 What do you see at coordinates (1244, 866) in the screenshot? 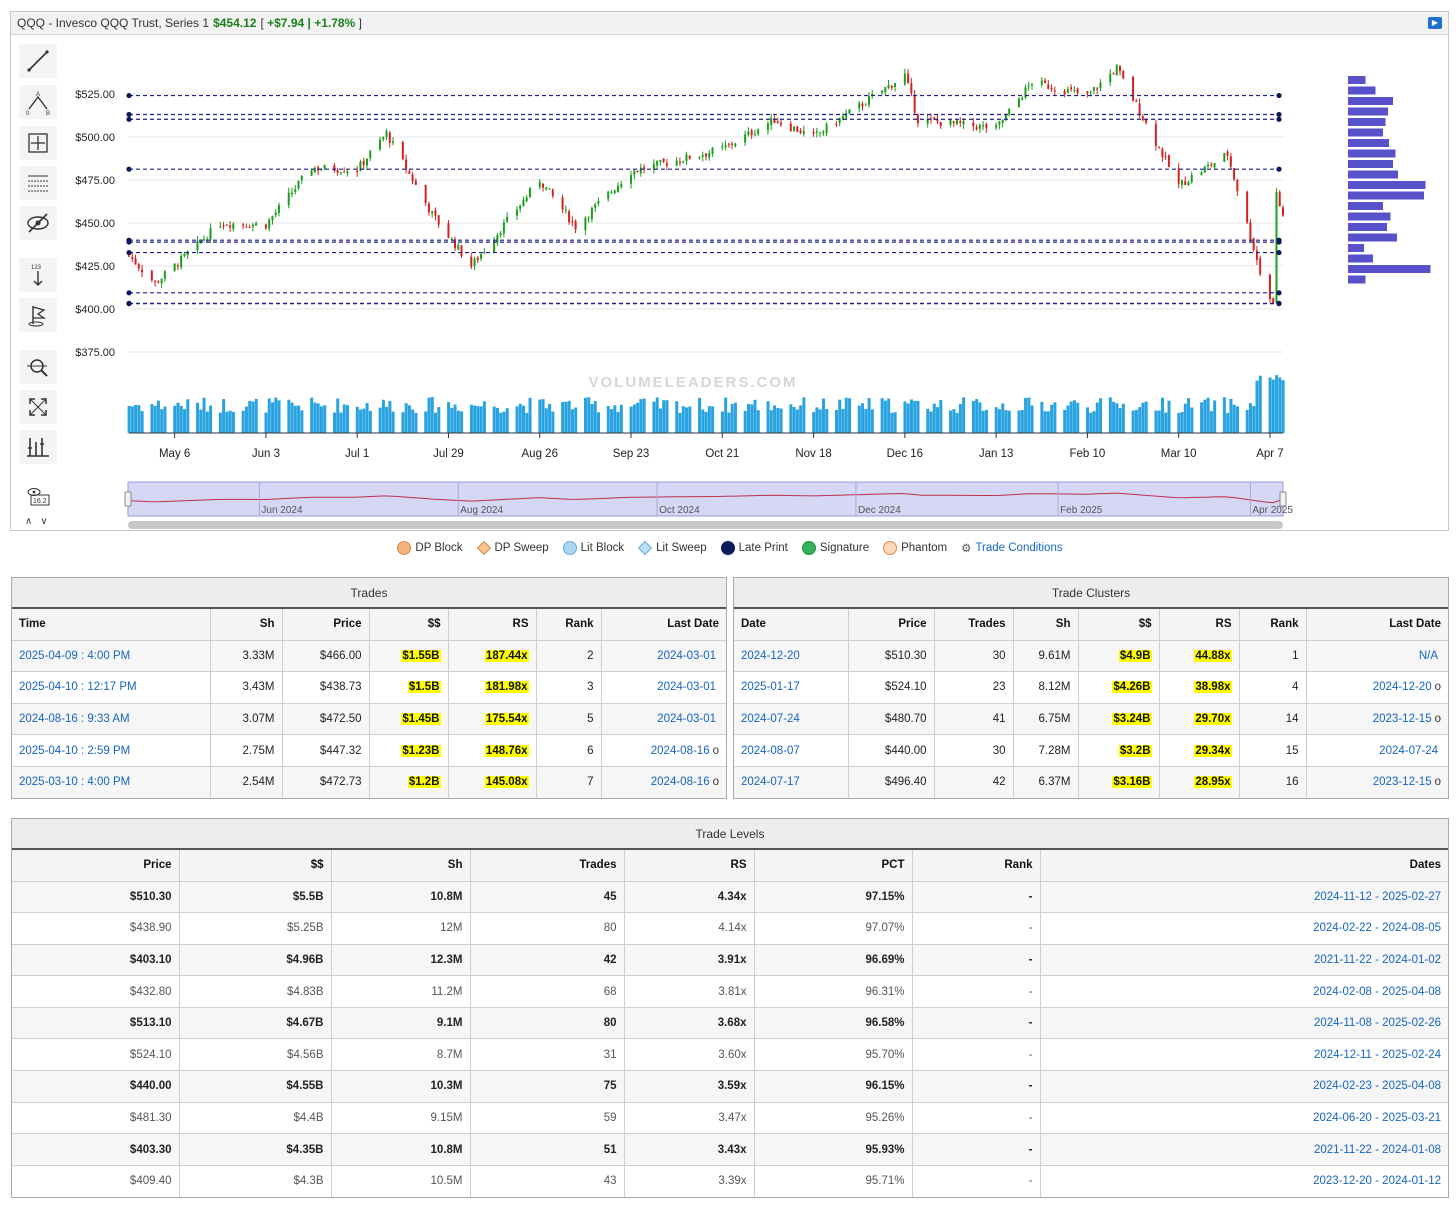
I see `col-dates: Dates` at bounding box center [1244, 866].